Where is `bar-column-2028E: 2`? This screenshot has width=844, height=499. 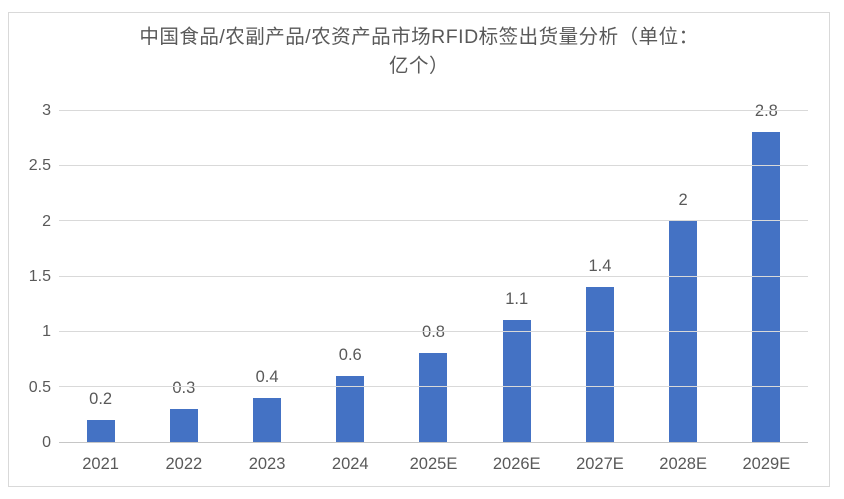
bar-column-2028E: 2 is located at coordinates (683, 276).